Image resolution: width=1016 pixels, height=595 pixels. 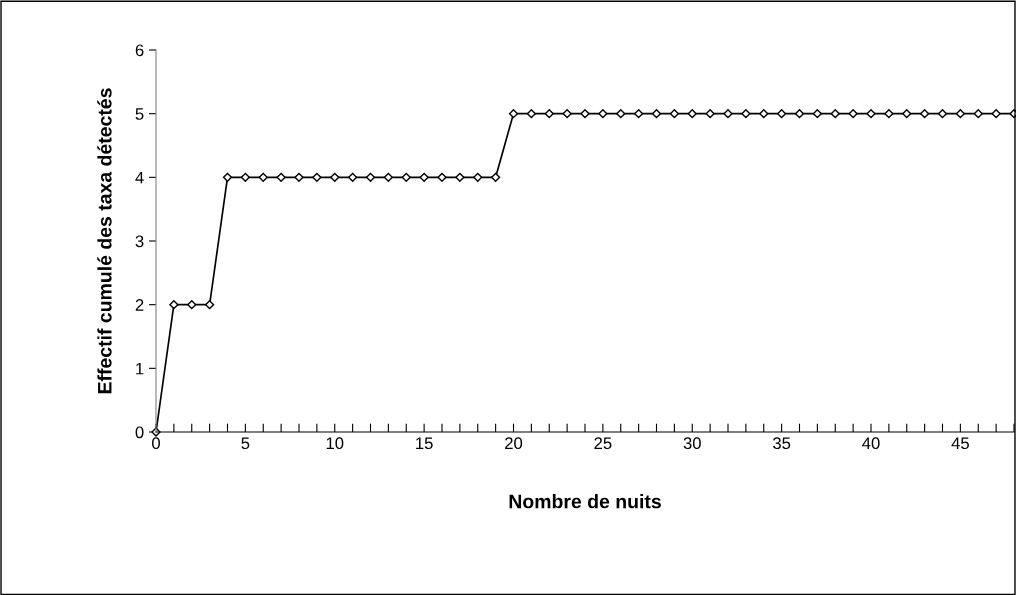 What do you see at coordinates (245, 443) in the screenshot?
I see `x-tick-label: 5` at bounding box center [245, 443].